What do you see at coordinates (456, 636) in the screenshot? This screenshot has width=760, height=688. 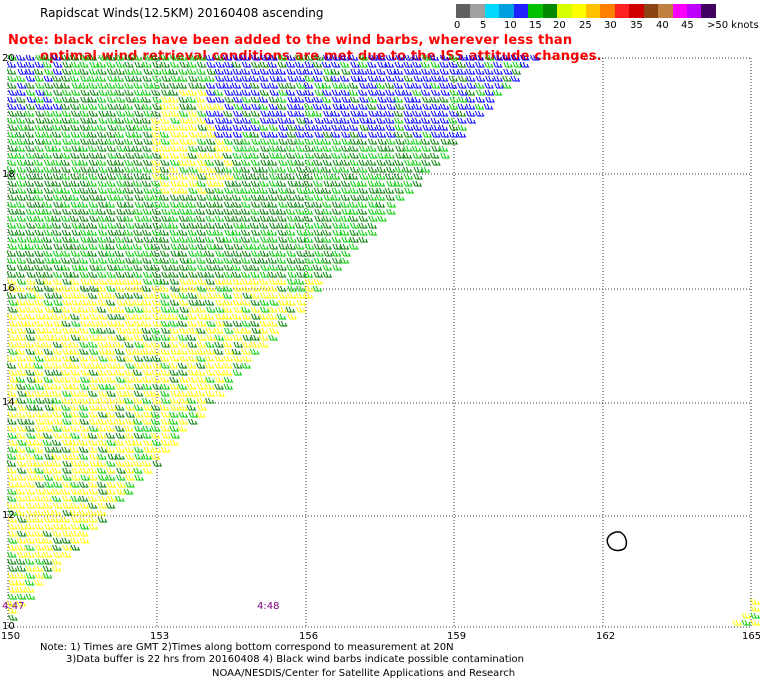 I see `lon-label: 159` at bounding box center [456, 636].